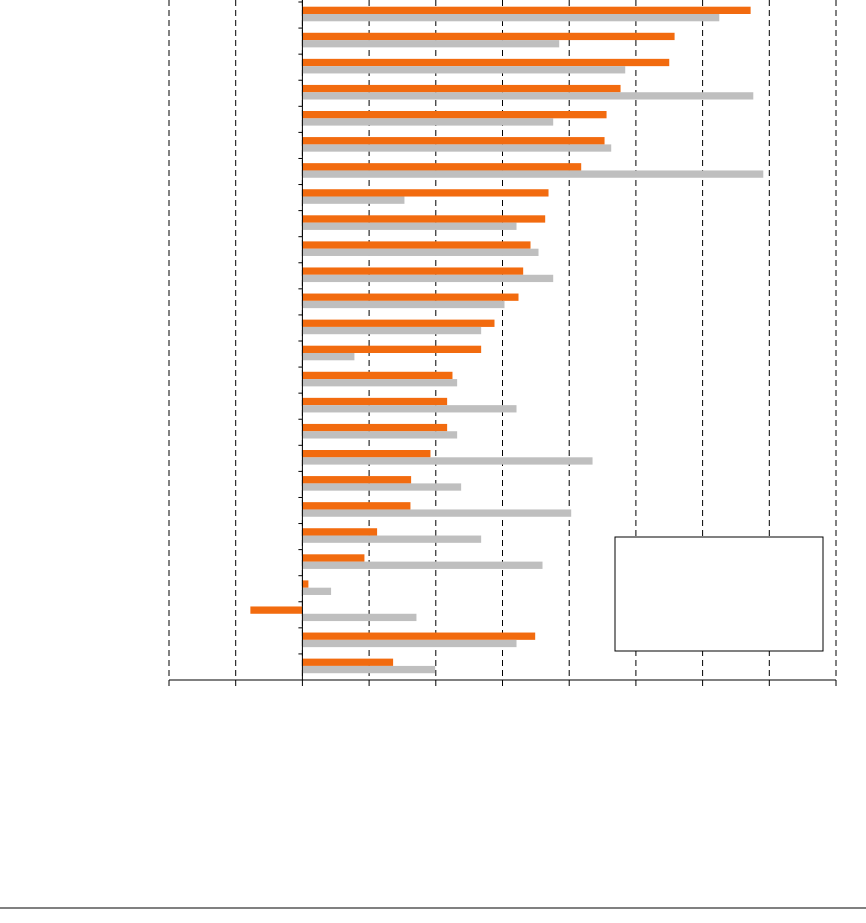 Image resolution: width=866 pixels, height=923 pixels. What do you see at coordinates (719, 594) in the screenshot?
I see `legend` at bounding box center [719, 594].